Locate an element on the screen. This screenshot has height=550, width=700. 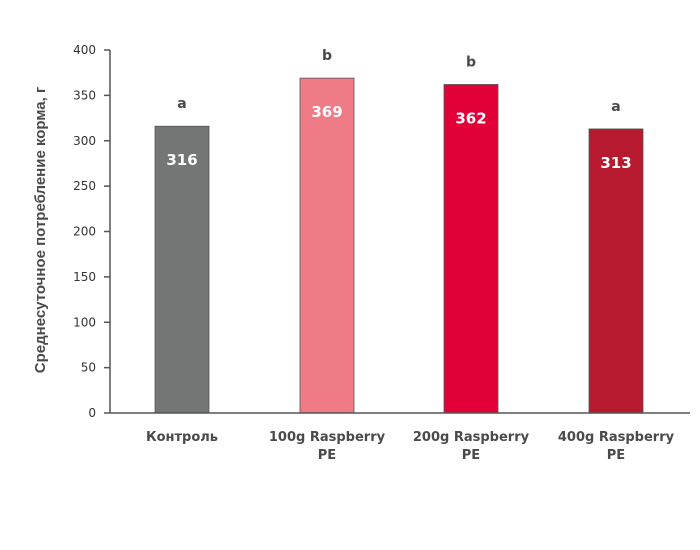
y-axis: 0 50 100 150 200 250 300 350 400 is located at coordinates (92, 231).